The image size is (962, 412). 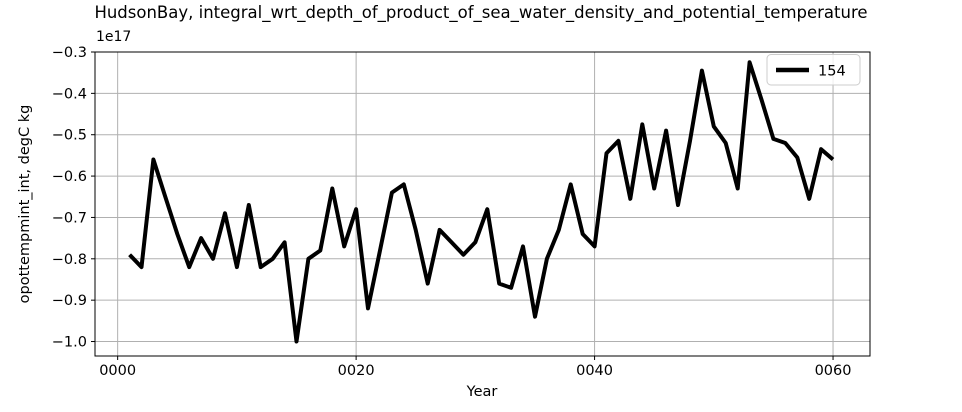 I want to click on x-tick-label: 0060, so click(x=833, y=371).